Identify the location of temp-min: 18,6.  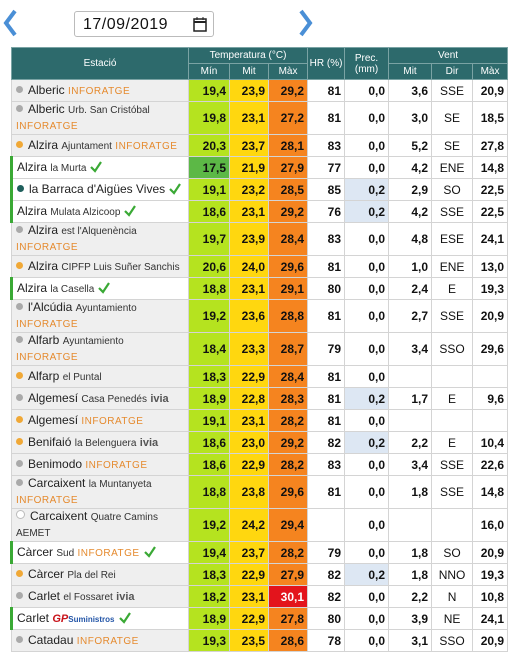
(209, 442).